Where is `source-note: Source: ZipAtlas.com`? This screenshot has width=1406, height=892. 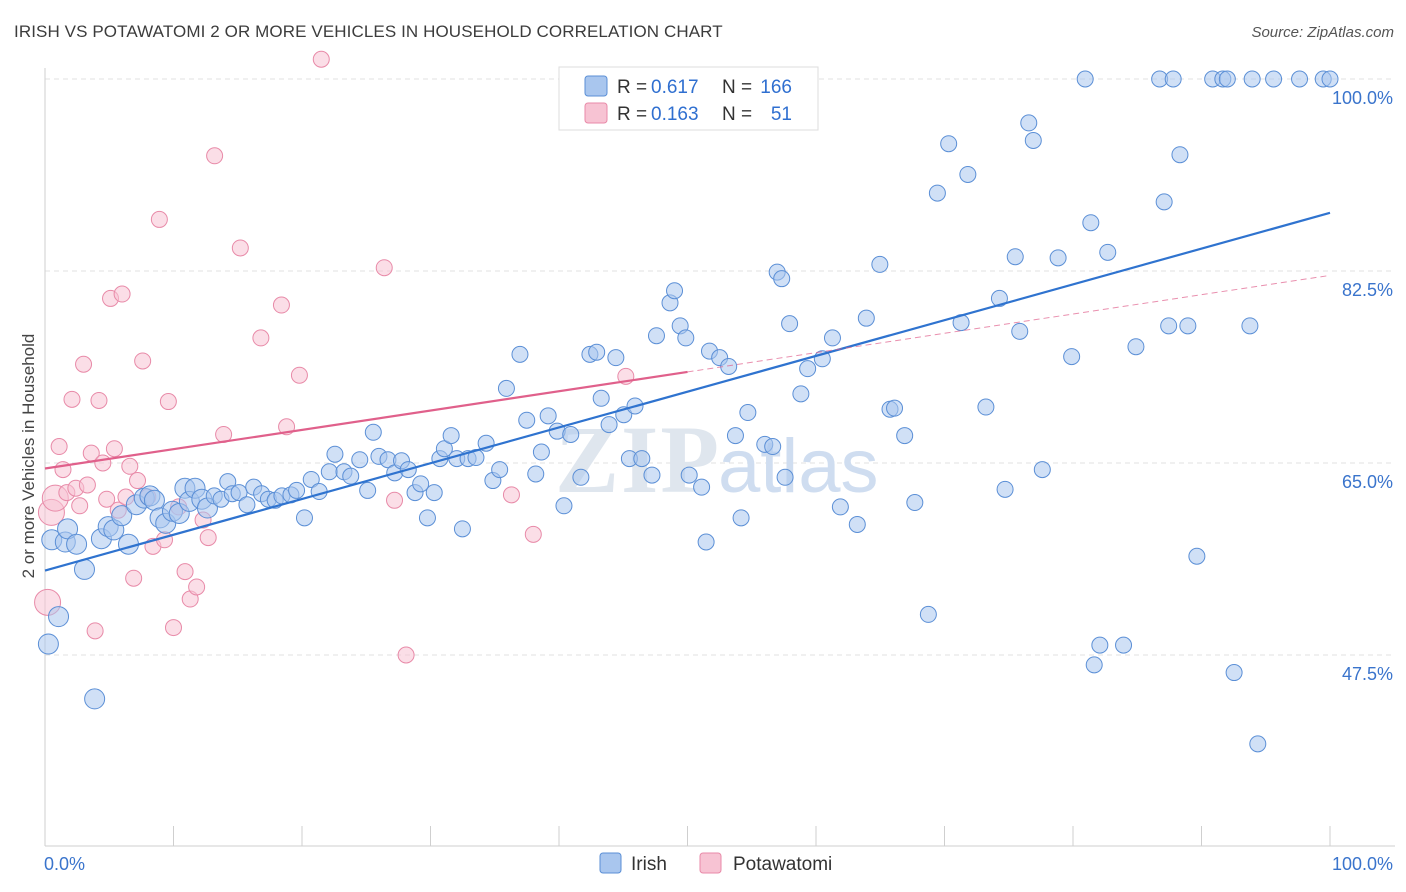
source-note: Source: ZipAtlas.com is located at coordinates (1322, 32).